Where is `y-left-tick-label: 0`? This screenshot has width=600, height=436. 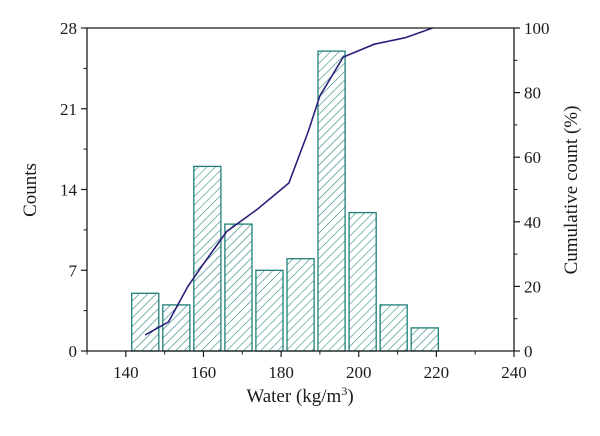
y-left-tick-label: 0 is located at coordinates (73, 351).